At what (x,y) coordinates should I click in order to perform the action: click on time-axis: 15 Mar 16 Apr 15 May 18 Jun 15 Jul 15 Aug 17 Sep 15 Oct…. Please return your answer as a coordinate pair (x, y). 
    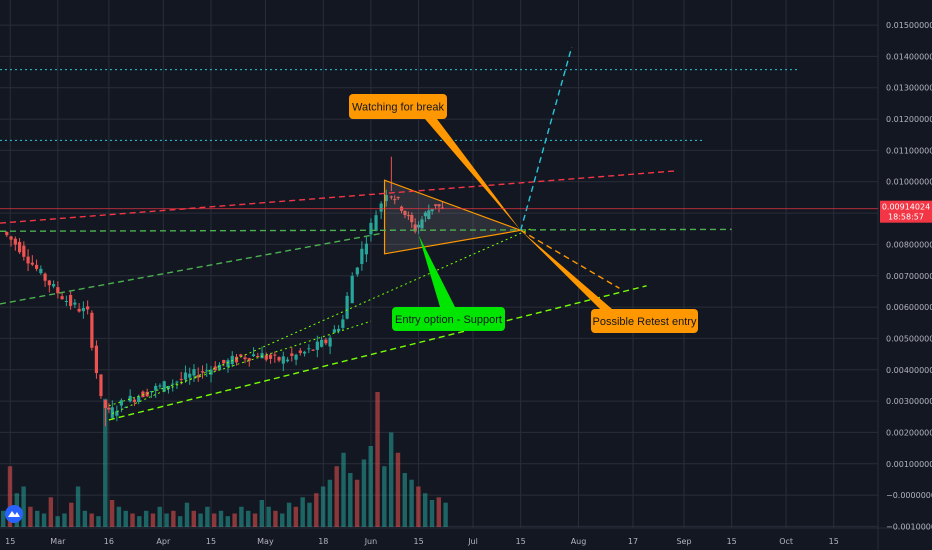
    Looking at the image, I should click on (422, 541).